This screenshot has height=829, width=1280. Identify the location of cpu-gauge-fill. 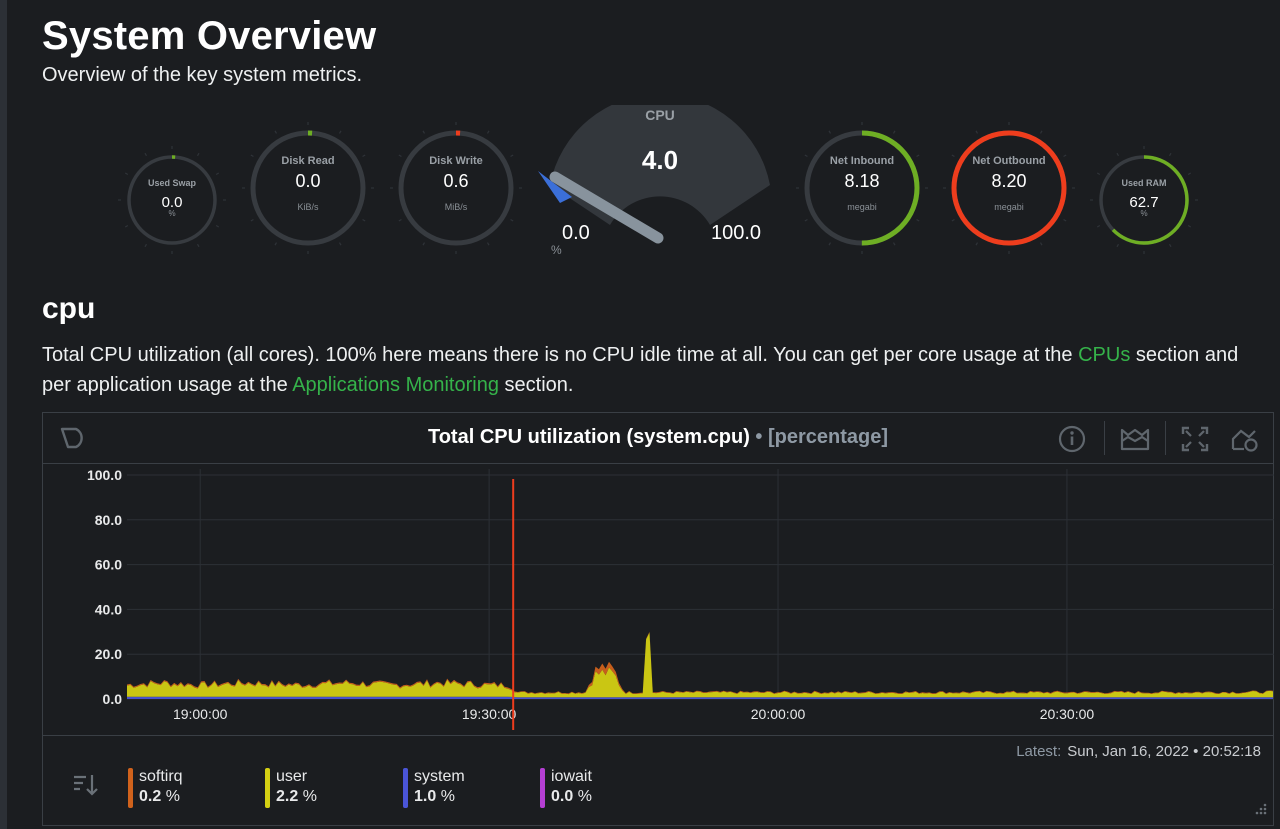
(555, 187).